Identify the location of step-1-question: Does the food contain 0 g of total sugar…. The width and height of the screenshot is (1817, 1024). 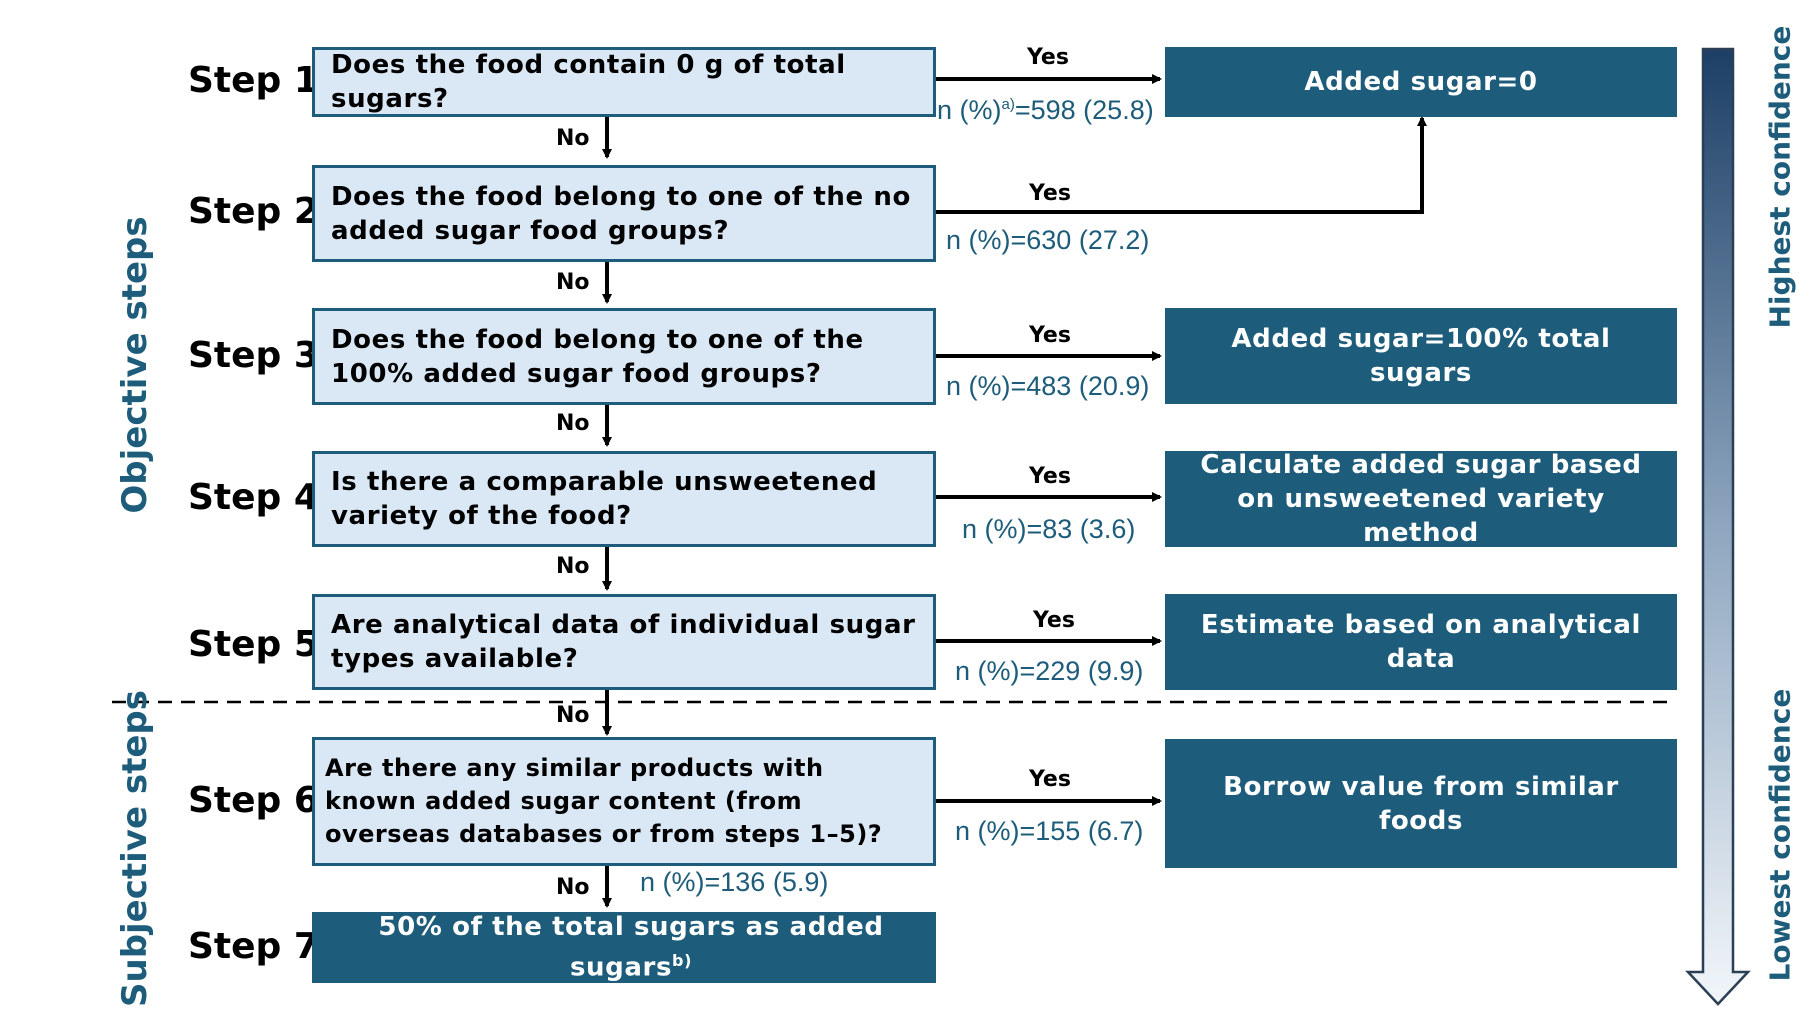
(588, 82).